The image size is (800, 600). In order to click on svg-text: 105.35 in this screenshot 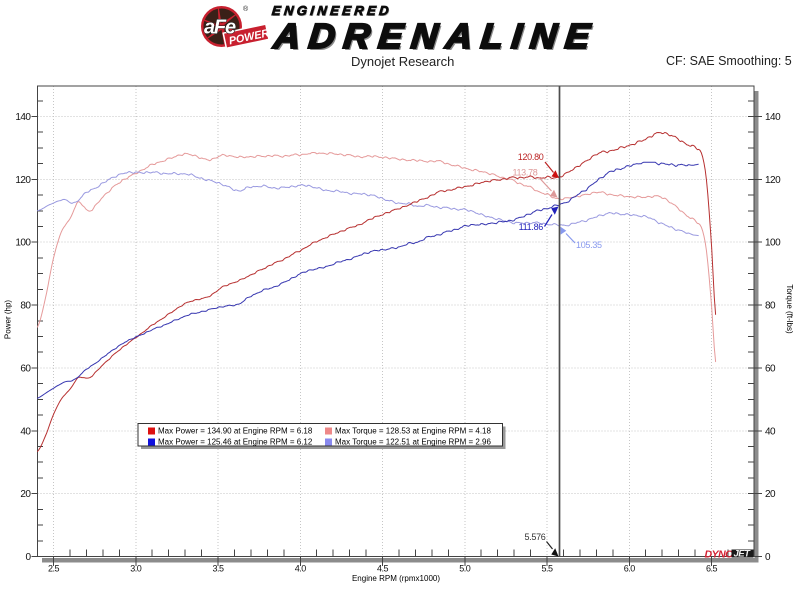, I will do `click(589, 245)`.